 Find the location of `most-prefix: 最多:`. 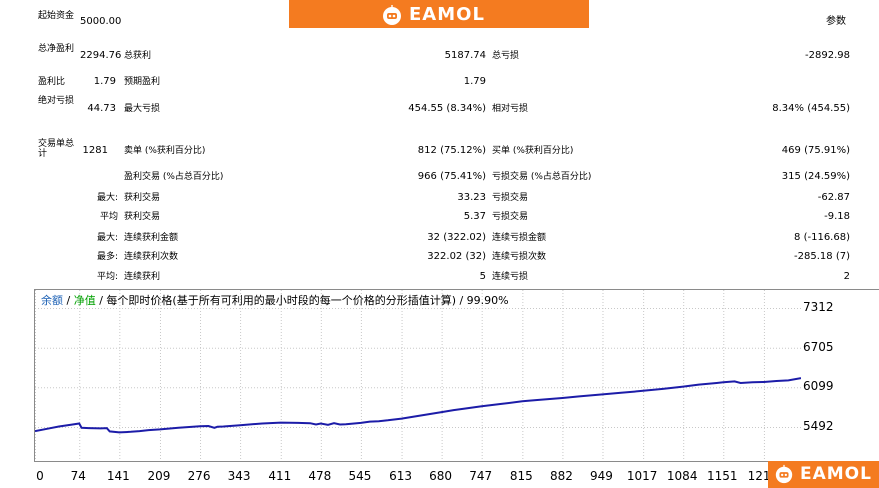

most-prefix: 最多: is located at coordinates (107, 257).